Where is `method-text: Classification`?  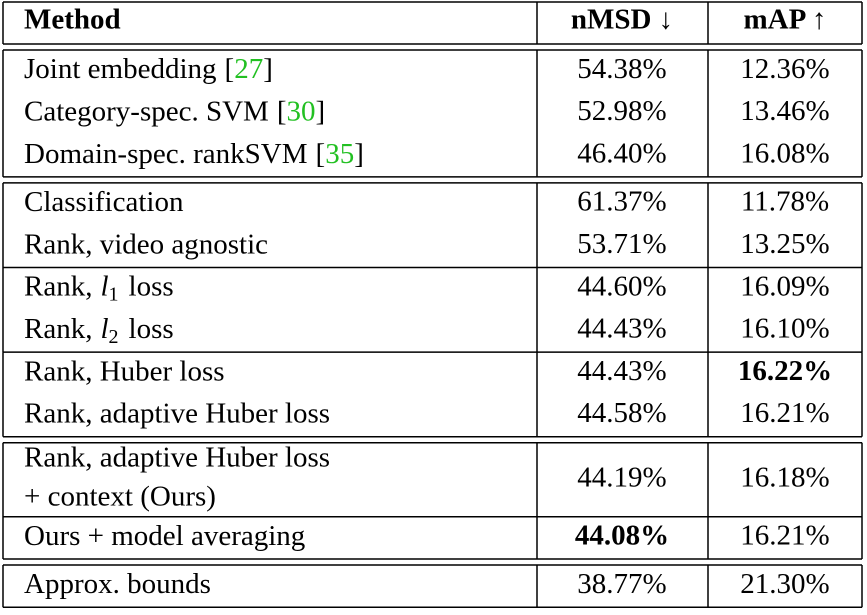
method-text: Classification is located at coordinates (104, 202).